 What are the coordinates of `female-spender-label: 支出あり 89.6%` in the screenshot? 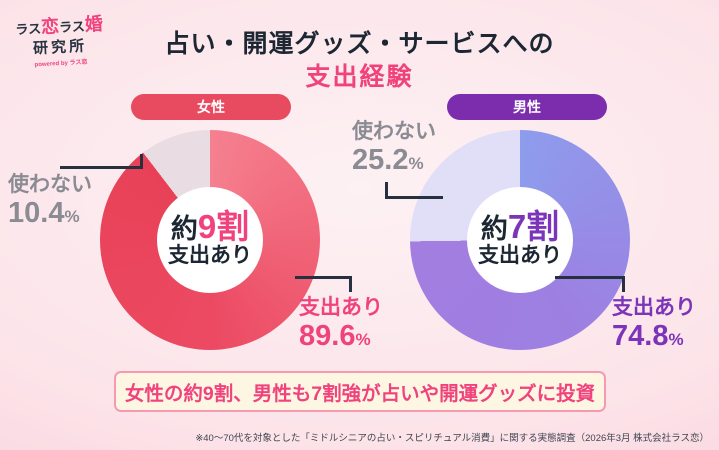 It's located at (341, 324).